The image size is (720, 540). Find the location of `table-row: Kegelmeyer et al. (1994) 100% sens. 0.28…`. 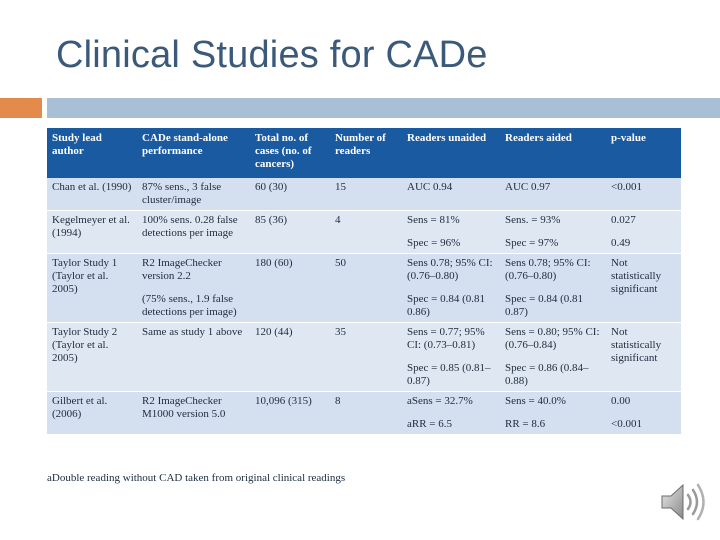

table-row: Kegelmeyer et al. (1994) 100% sens. 0.28… is located at coordinates (364, 232).